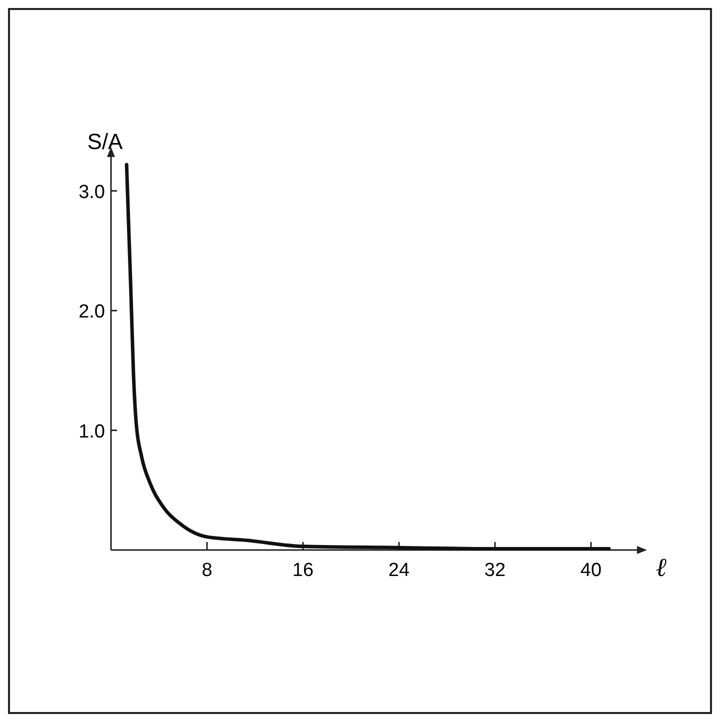 The image size is (720, 722). What do you see at coordinates (91, 312) in the screenshot?
I see `y-tick-label: 2.0` at bounding box center [91, 312].